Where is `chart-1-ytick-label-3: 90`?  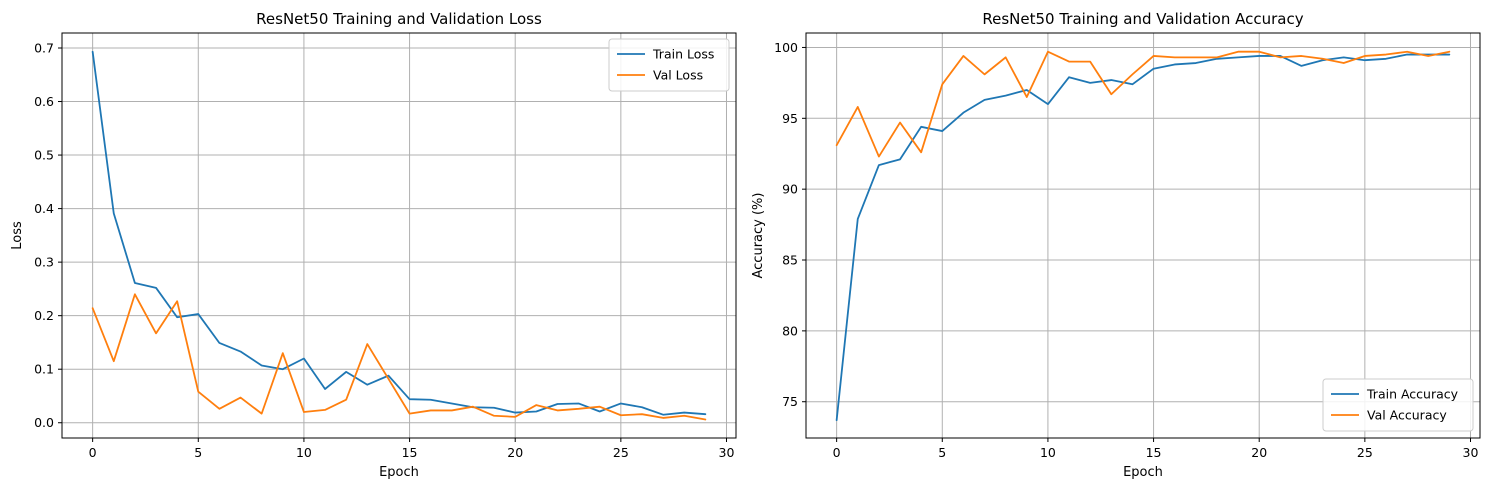
chart-1-ytick-label-3: 90 is located at coordinates (790, 189).